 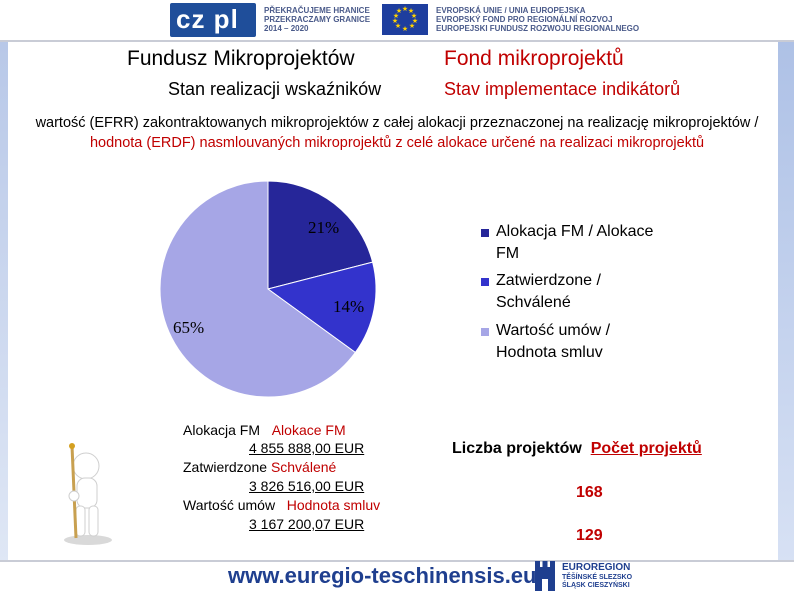 What do you see at coordinates (317, 19) in the screenshot?
I see `program-name-line-2: PRZEKRACZAMY GRANICE` at bounding box center [317, 19].